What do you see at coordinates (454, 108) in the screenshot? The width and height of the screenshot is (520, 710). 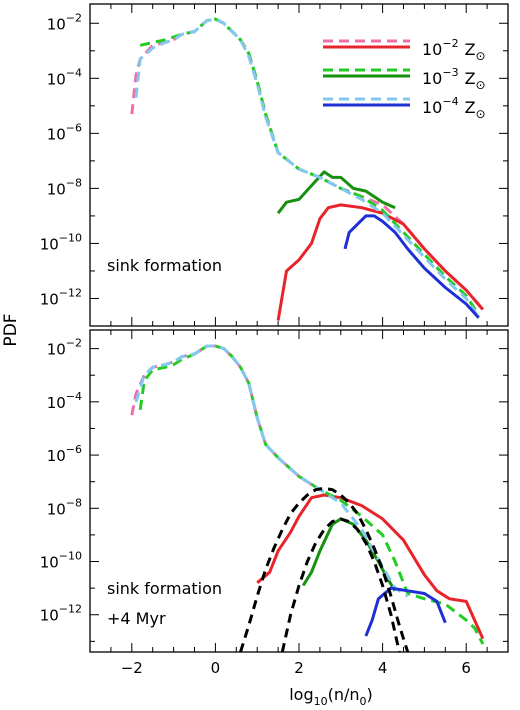 I see `legend-label: 10−4 Z⊙` at bounding box center [454, 108].